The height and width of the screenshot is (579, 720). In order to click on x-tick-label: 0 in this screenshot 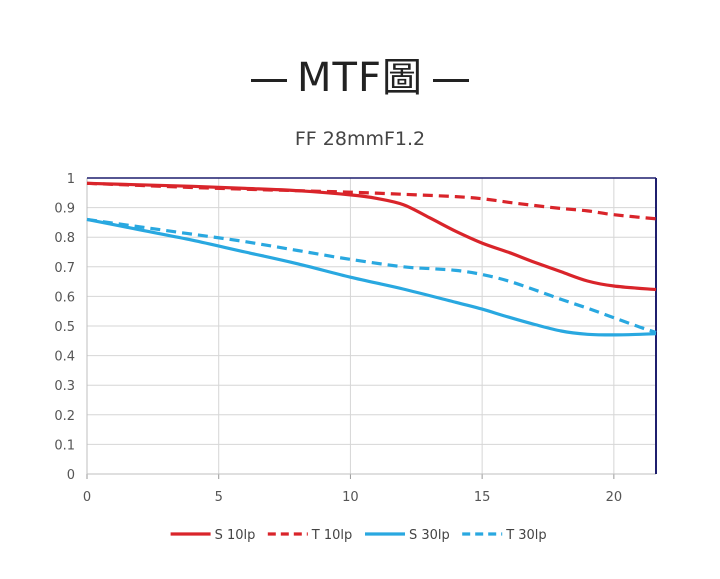, I will do `click(87, 497)`.